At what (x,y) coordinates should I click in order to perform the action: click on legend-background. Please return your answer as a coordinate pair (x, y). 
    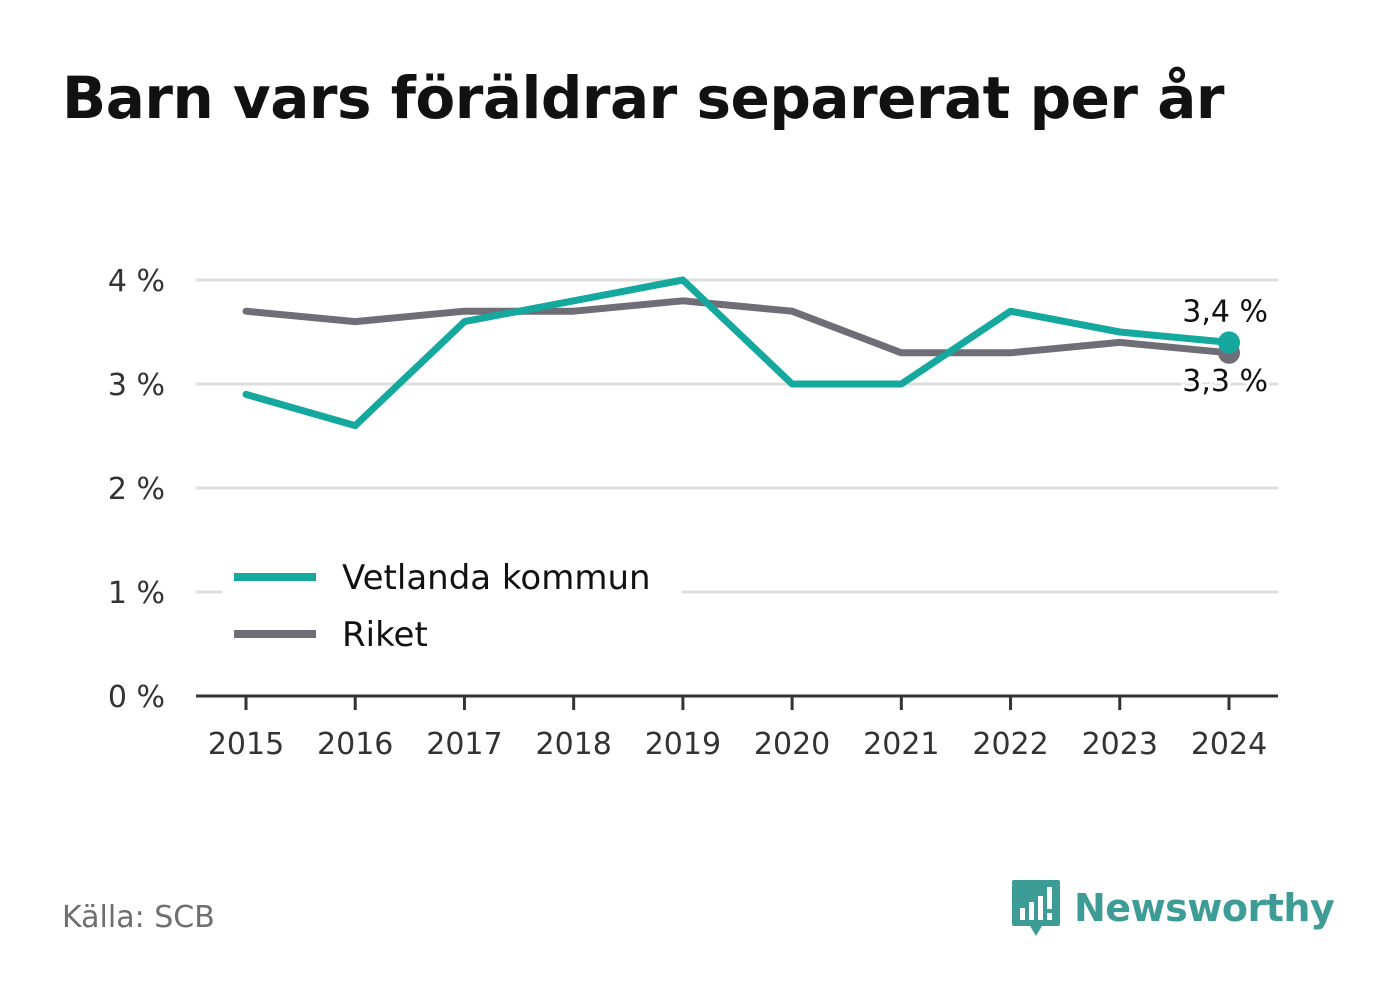
    Looking at the image, I should click on (452, 602).